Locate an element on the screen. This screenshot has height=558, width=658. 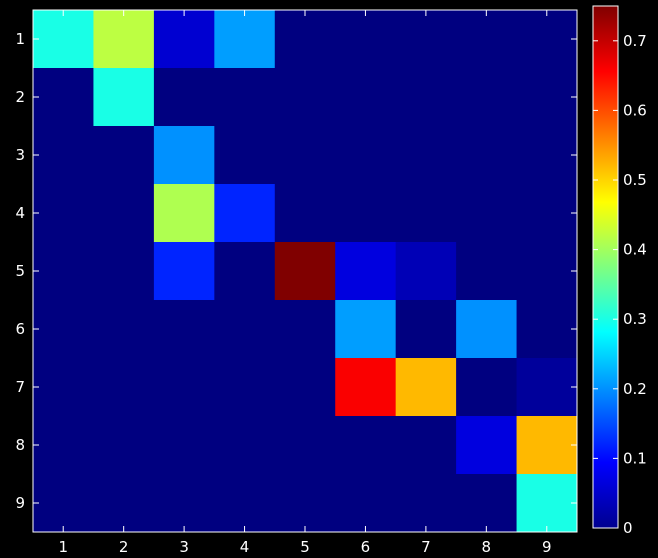
y-tick-label: 8 is located at coordinates (20, 445).